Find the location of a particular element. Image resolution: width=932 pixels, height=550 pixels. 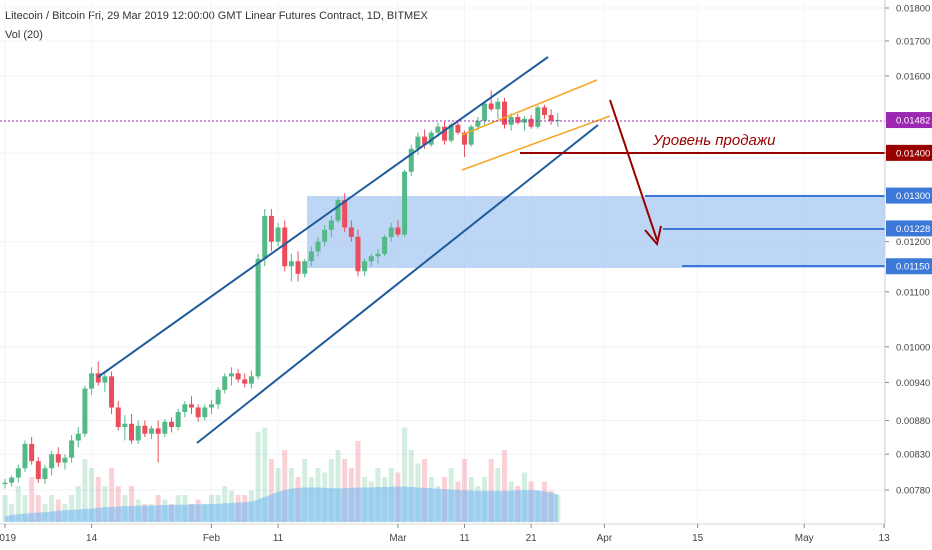

price-axis-label: 0.00880 is located at coordinates (913, 421).